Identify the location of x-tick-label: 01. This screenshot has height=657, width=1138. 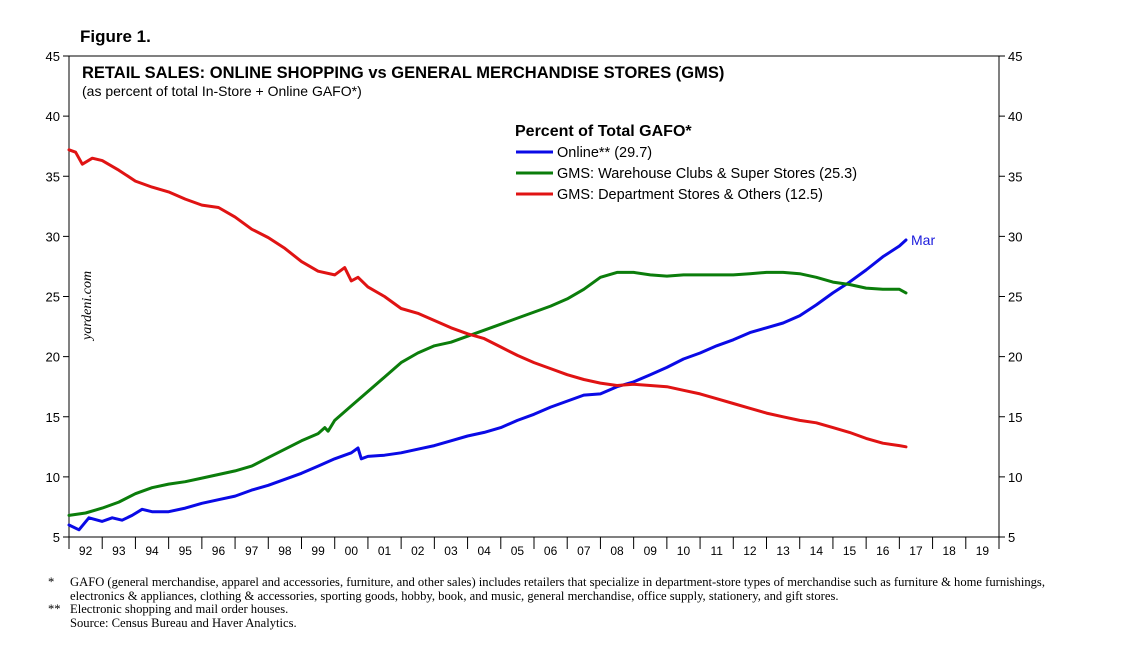
(385, 551).